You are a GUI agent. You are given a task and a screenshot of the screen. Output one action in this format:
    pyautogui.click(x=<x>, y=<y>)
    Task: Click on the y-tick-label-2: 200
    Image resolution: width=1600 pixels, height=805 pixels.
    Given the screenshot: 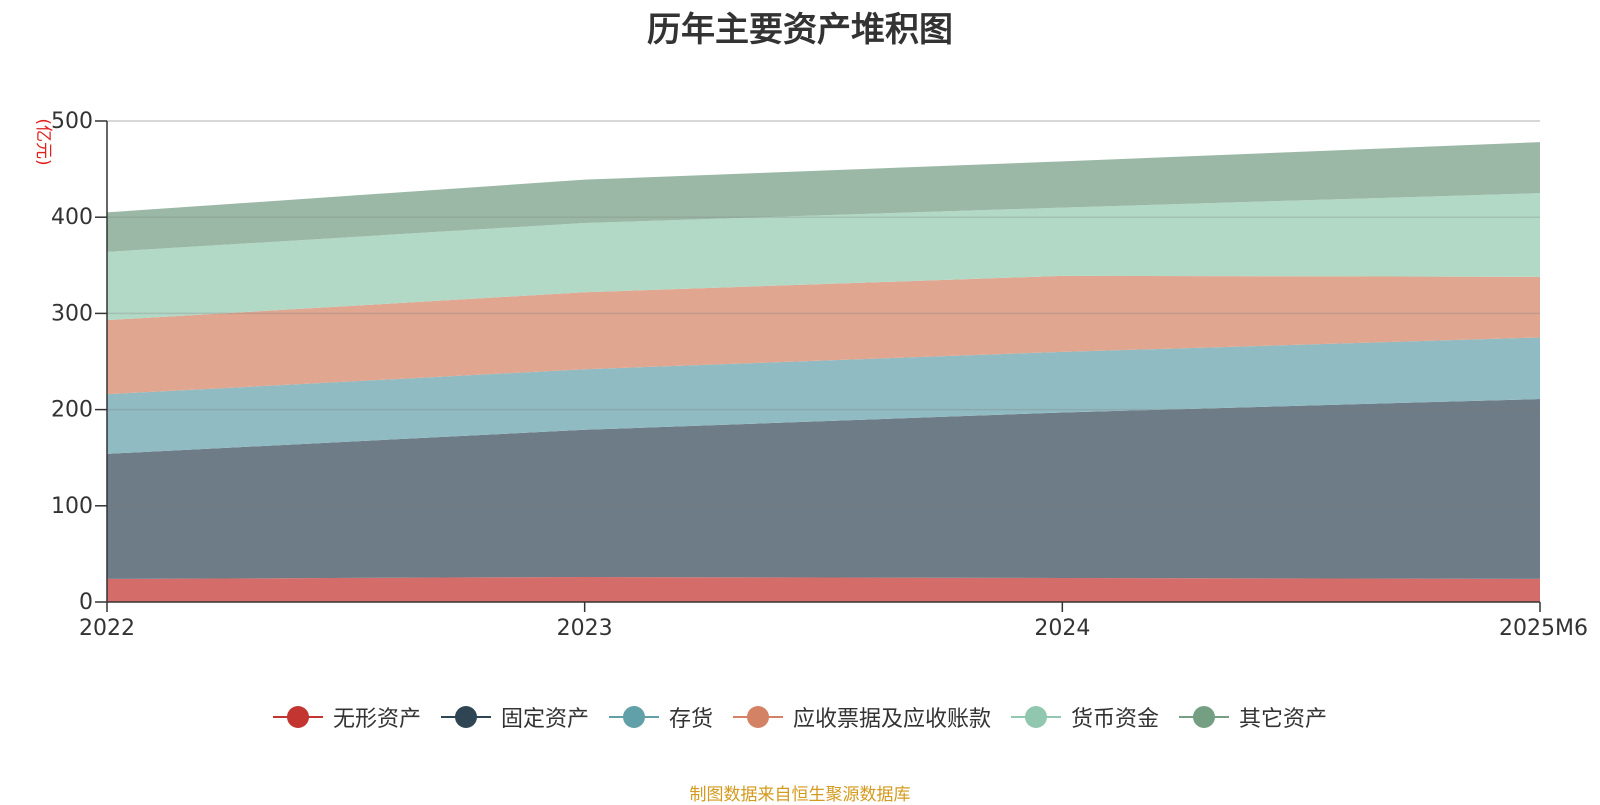 What is the action you would take?
    pyautogui.click(x=72, y=410)
    